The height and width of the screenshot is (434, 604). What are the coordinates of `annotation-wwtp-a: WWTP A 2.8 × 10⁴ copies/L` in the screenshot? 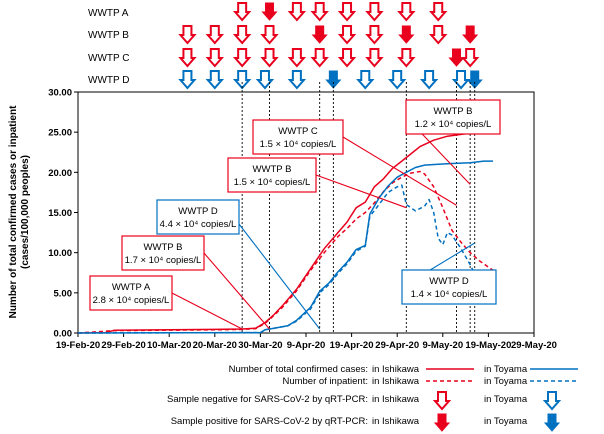 It's located at (131, 293).